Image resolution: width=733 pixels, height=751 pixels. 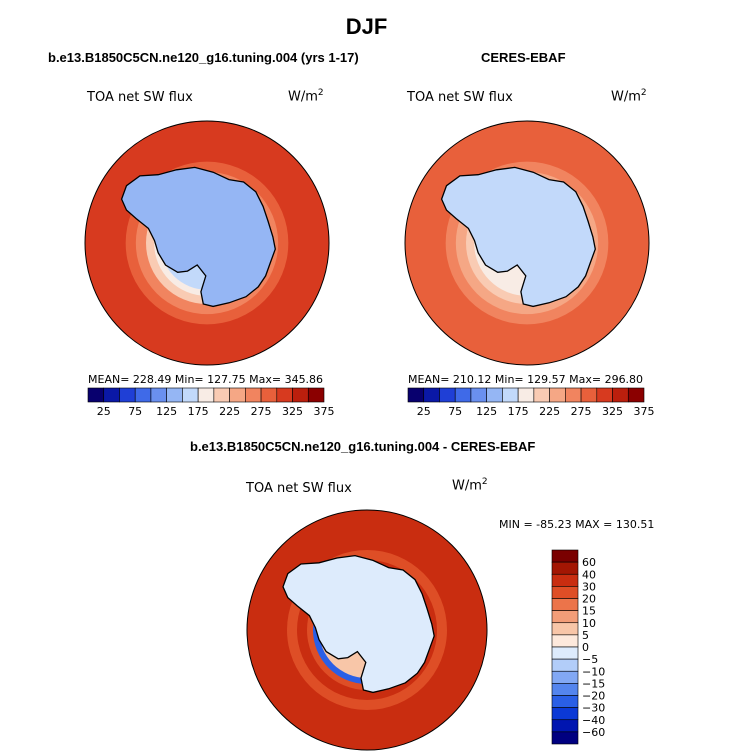 I want to click on model-colorbar-tick: 275, so click(x=261, y=411).